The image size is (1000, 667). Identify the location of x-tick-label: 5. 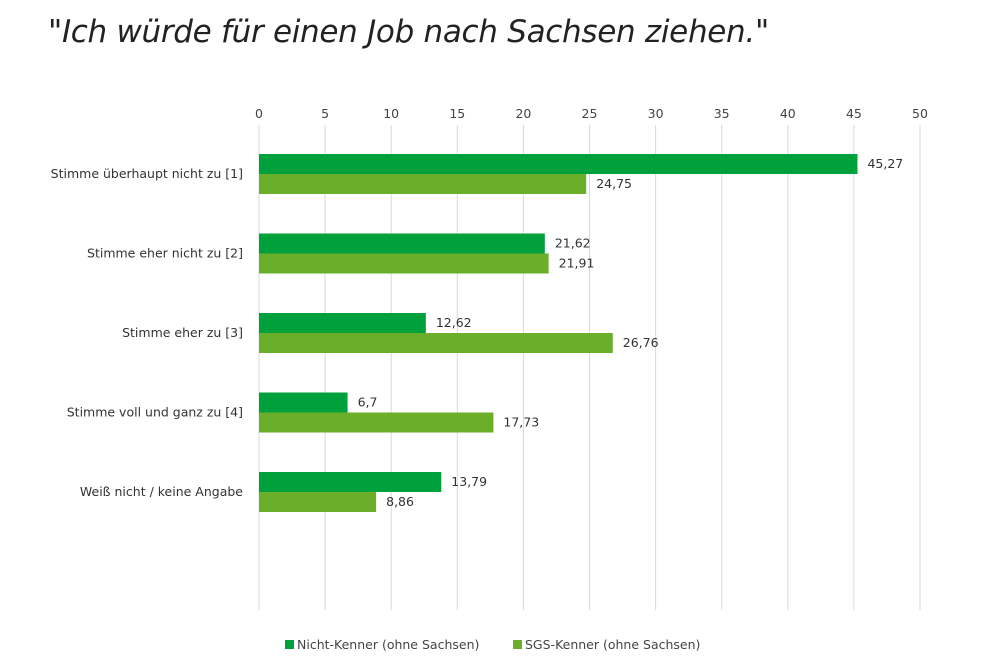
(325, 113).